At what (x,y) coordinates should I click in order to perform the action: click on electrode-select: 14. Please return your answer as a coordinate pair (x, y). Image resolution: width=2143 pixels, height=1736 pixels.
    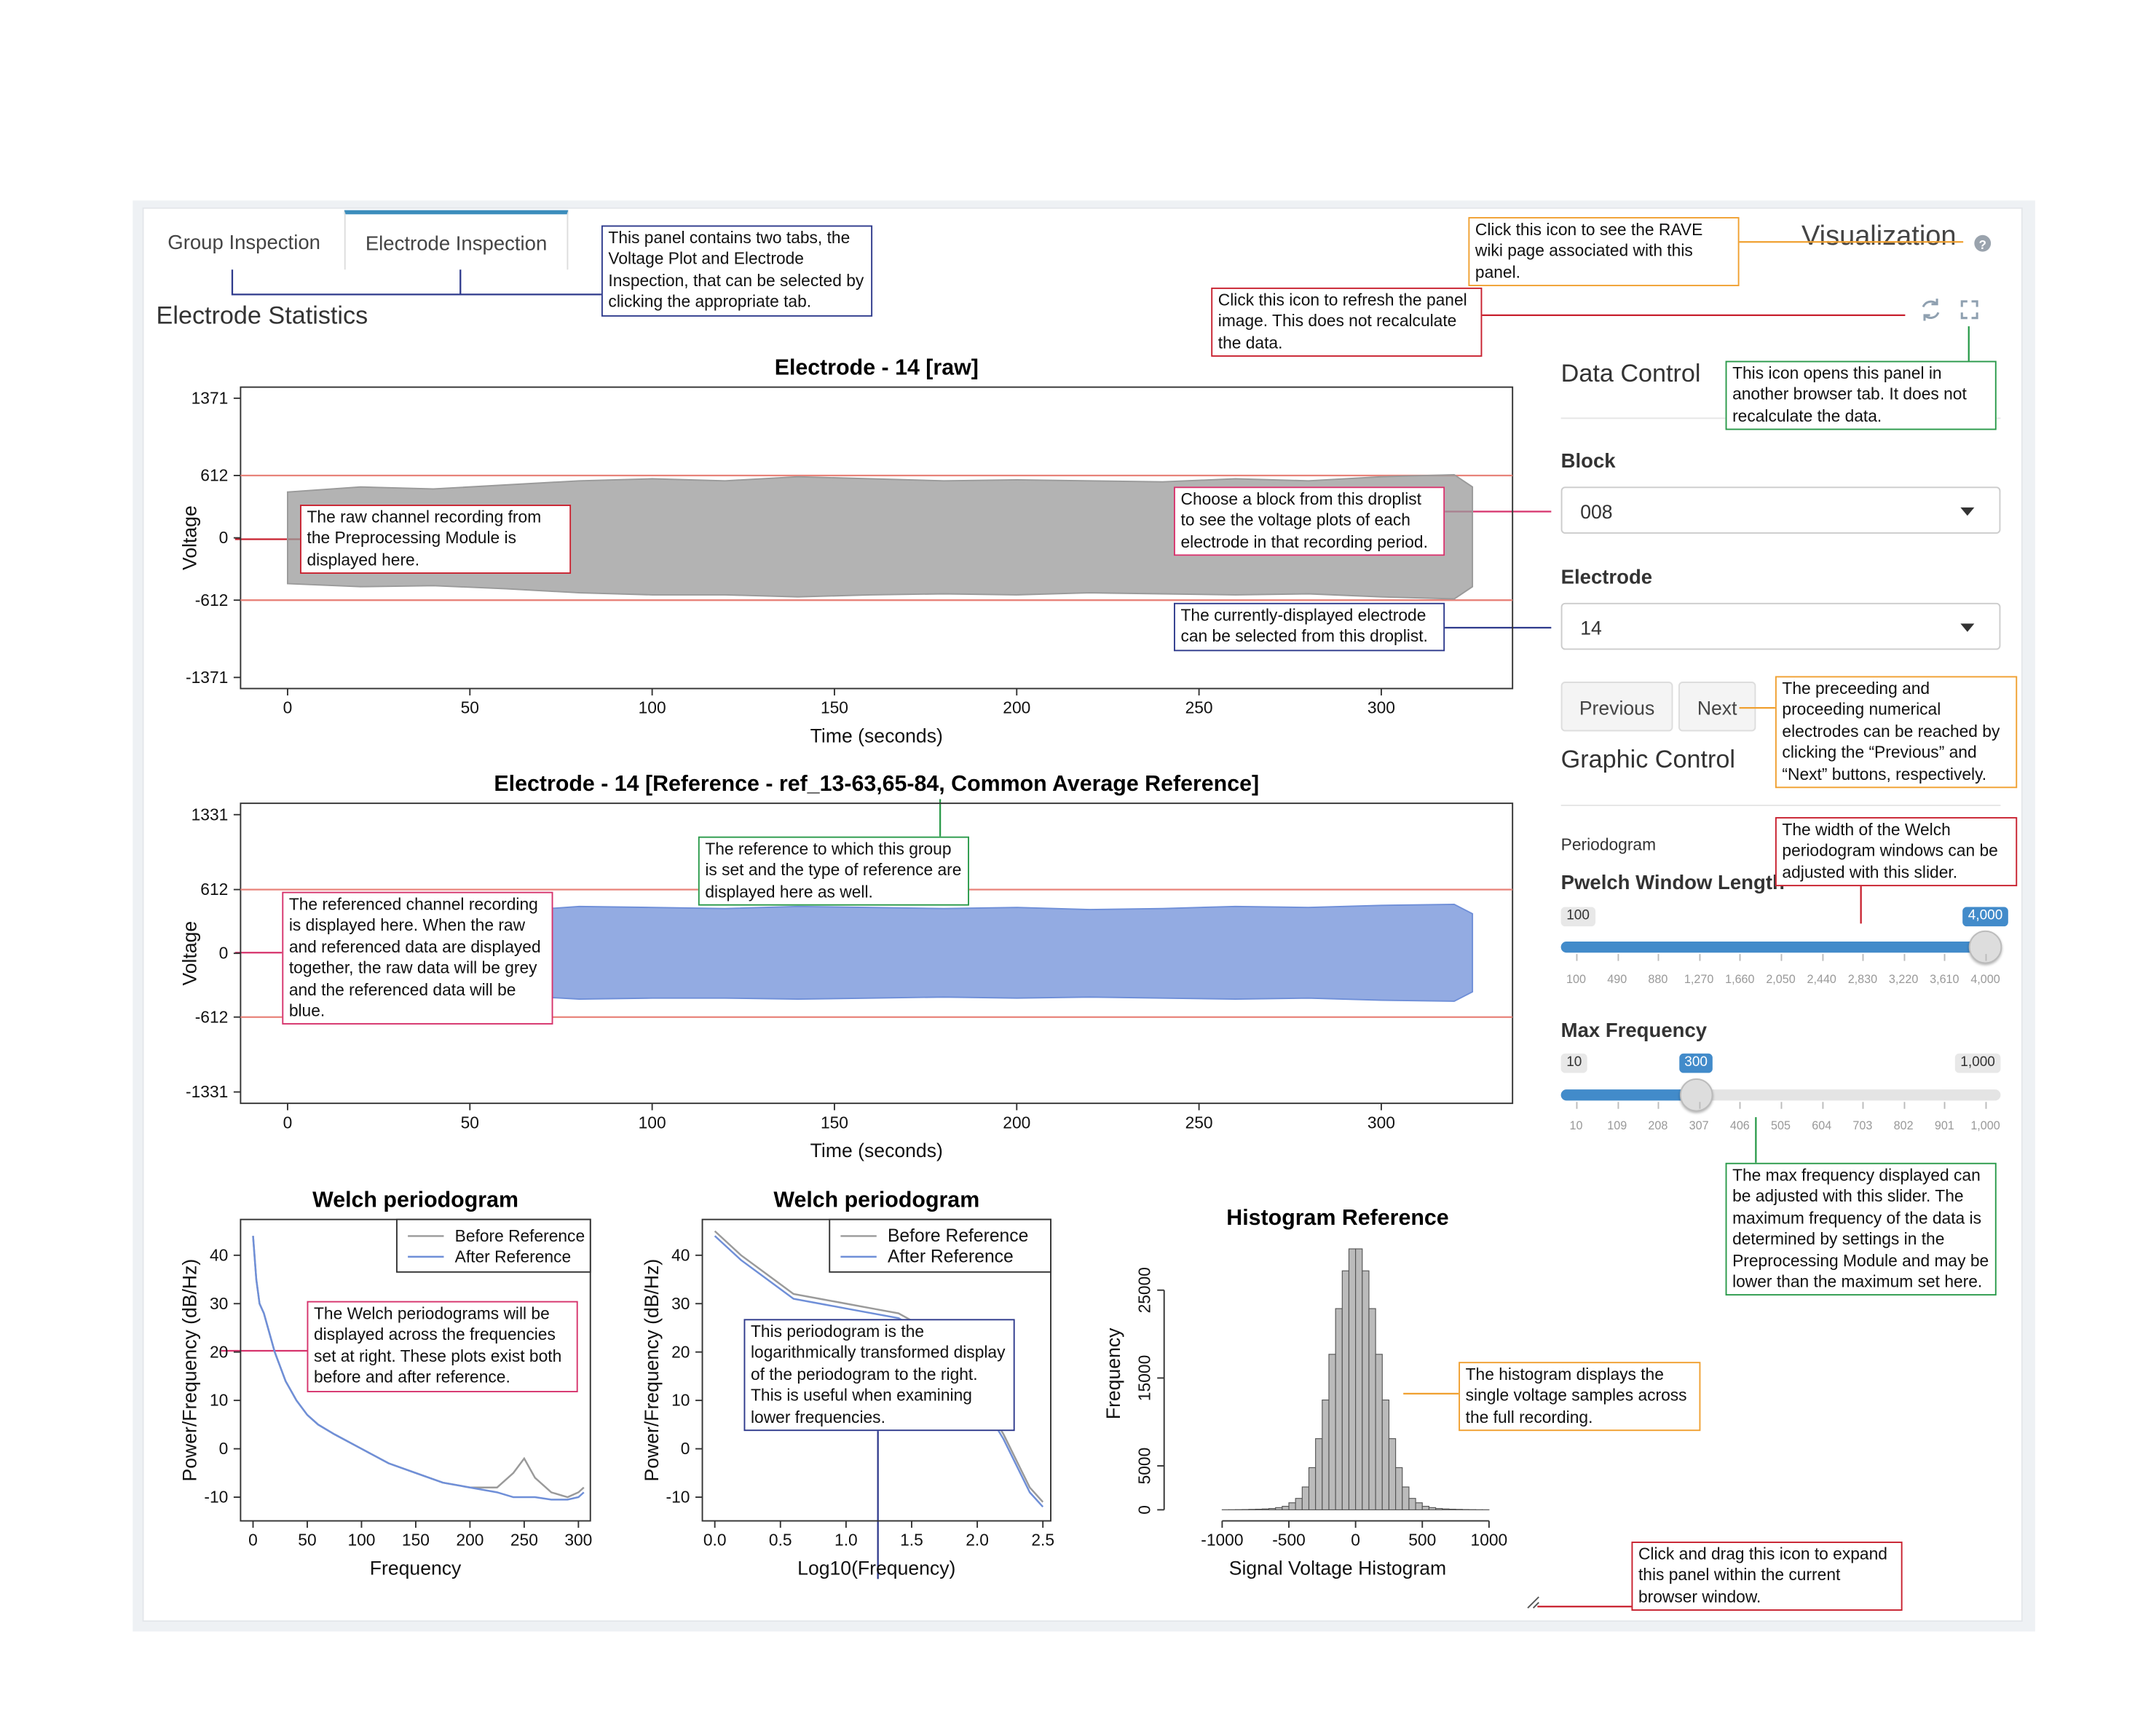
    Looking at the image, I should click on (1780, 626).